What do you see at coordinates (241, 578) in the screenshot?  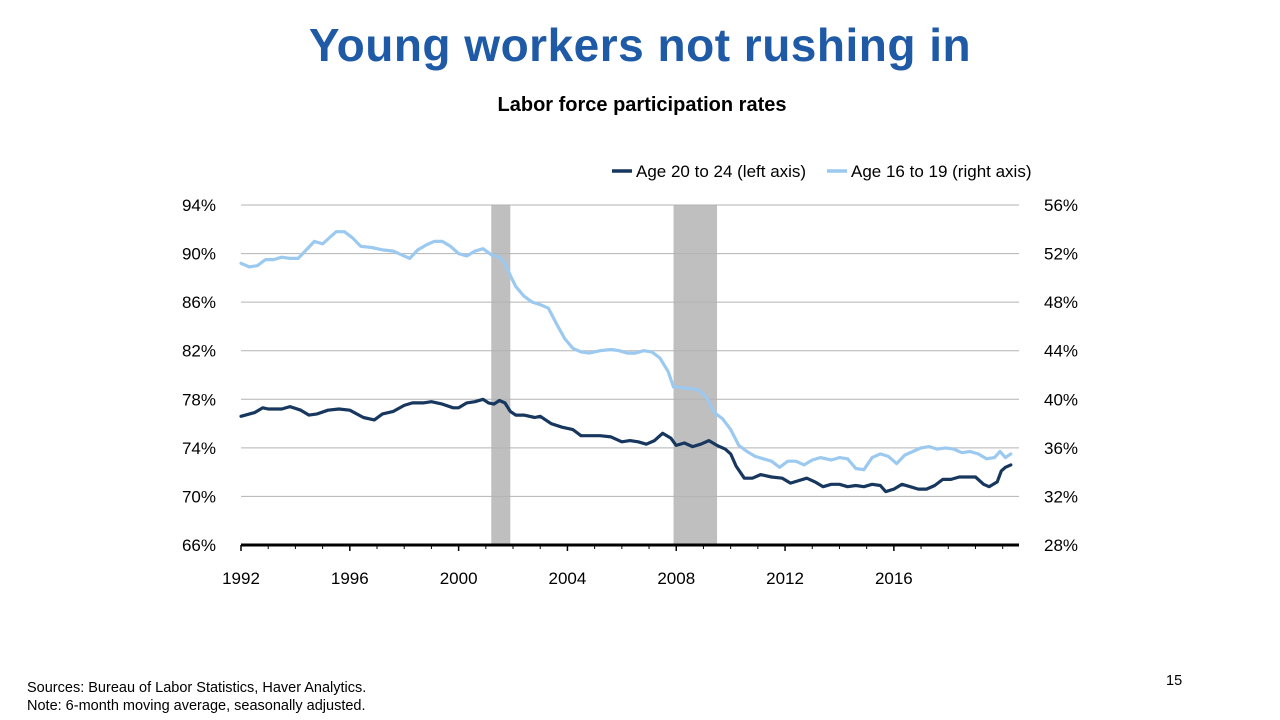 I see `x-tick-label: 1992` at bounding box center [241, 578].